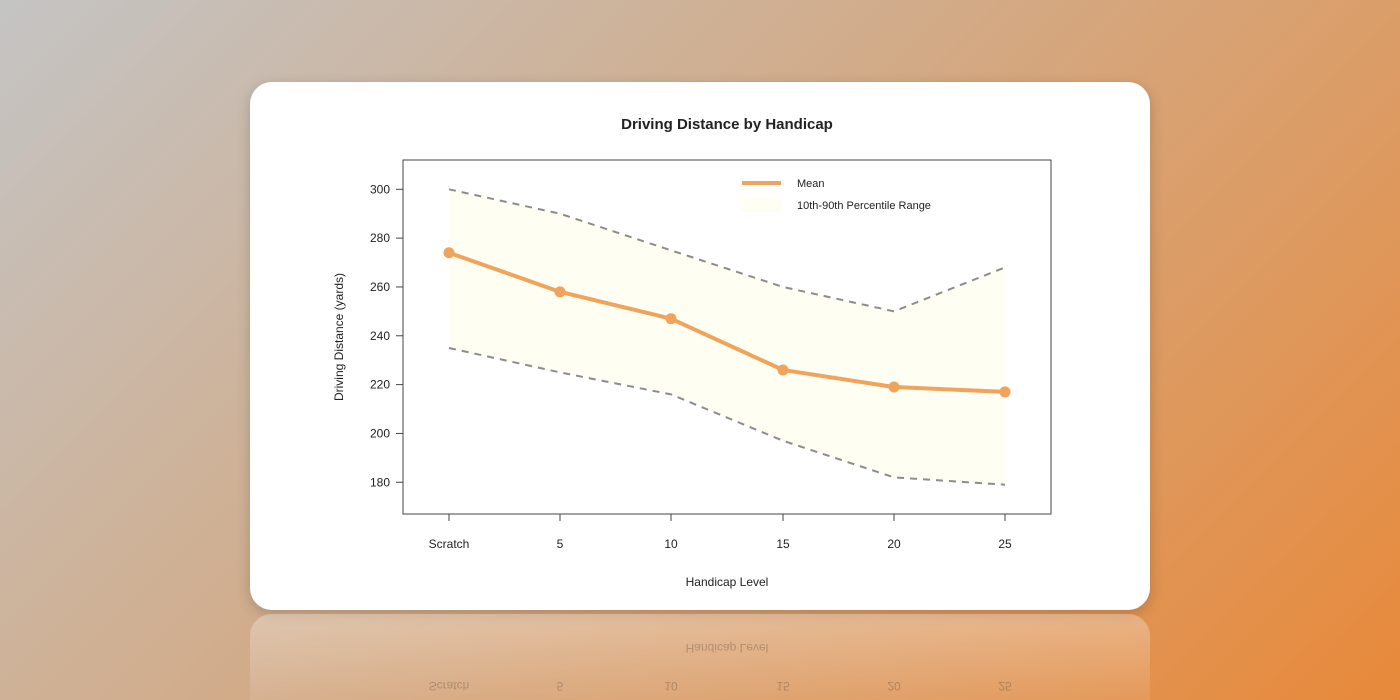 The width and height of the screenshot is (1400, 700). I want to click on y-tick-label: 300, so click(380, 189).